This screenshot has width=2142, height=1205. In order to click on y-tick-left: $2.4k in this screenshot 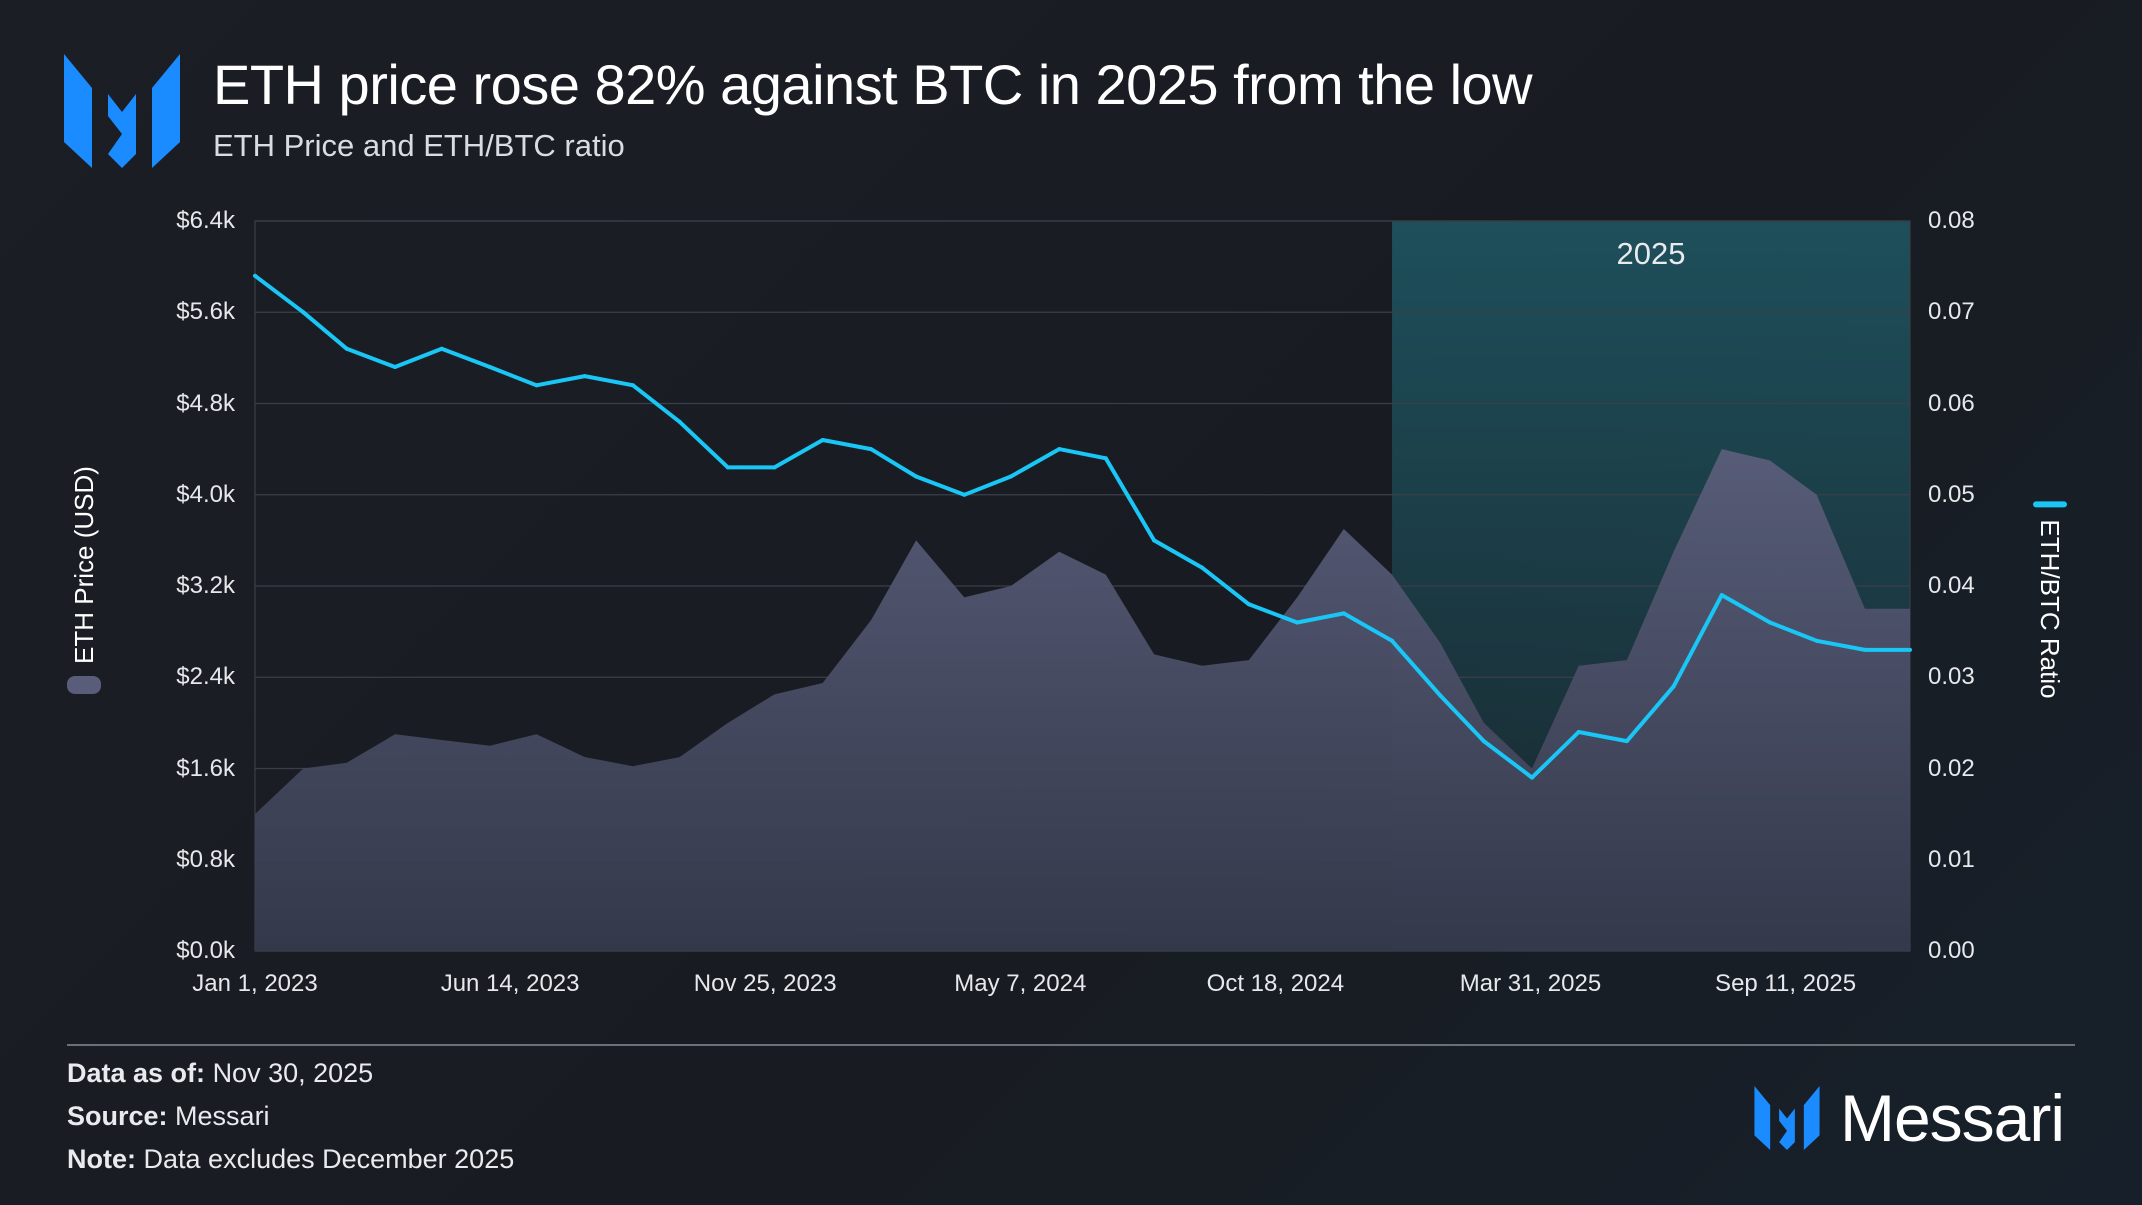, I will do `click(205, 677)`.